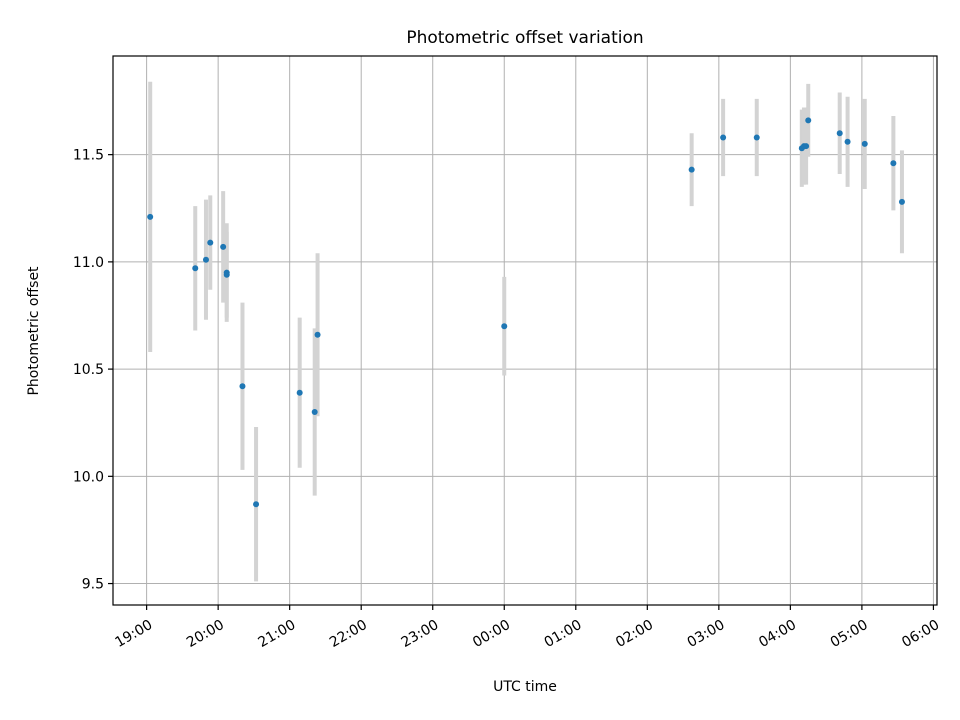  I want to click on y-axis-ticks: 9.5 10.0 10.5 11.0 11.5, so click(93, 370).